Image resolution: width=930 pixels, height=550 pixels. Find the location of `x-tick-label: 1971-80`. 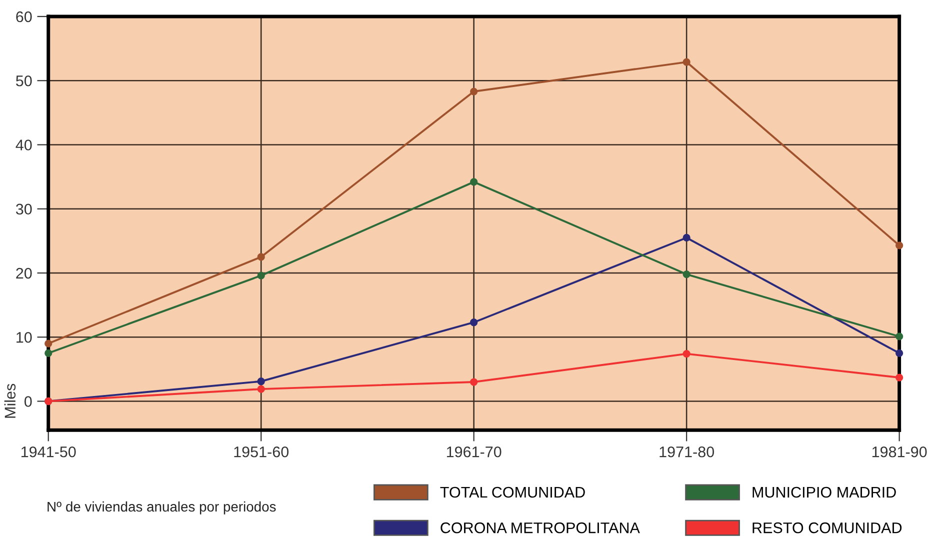

x-tick-label: 1971-80 is located at coordinates (687, 452).